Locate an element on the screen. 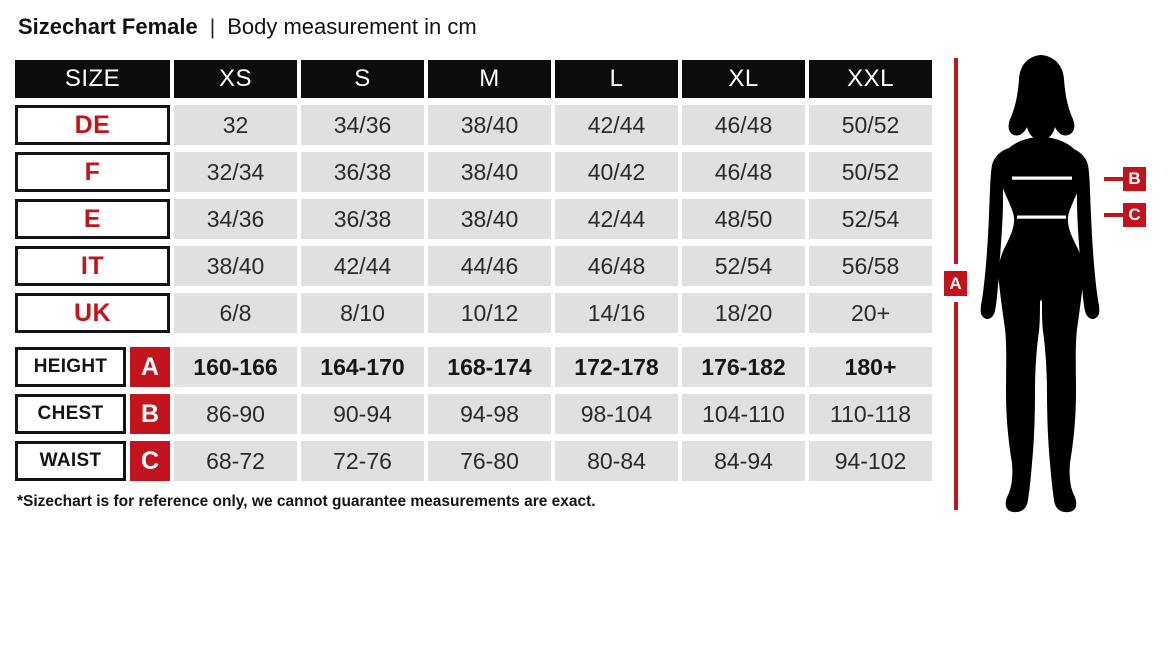 This screenshot has height=645, width=1169. cell-it-m: 44/46 is located at coordinates (489, 266).